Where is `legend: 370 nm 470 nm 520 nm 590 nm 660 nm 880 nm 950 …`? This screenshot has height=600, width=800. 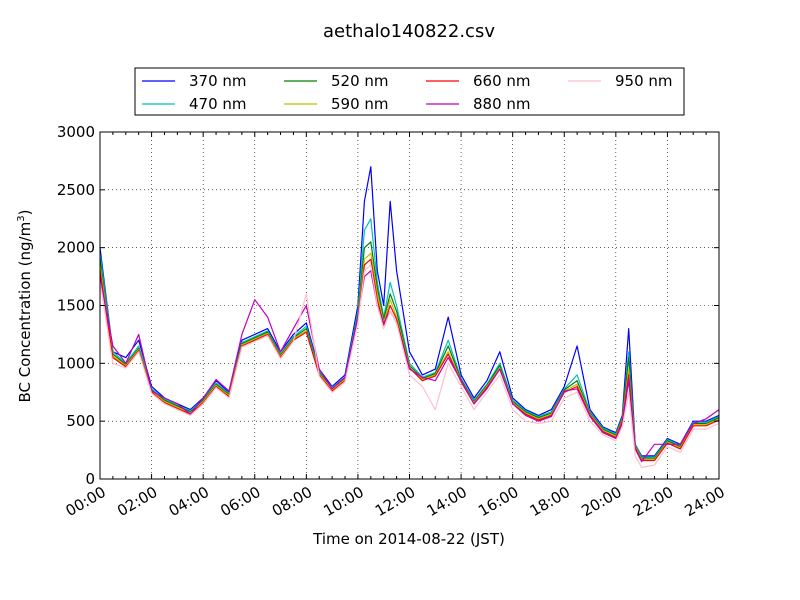 legend: 370 nm 470 nm 520 nm 590 nm 660 nm 880 nm 950 … is located at coordinates (409, 91).